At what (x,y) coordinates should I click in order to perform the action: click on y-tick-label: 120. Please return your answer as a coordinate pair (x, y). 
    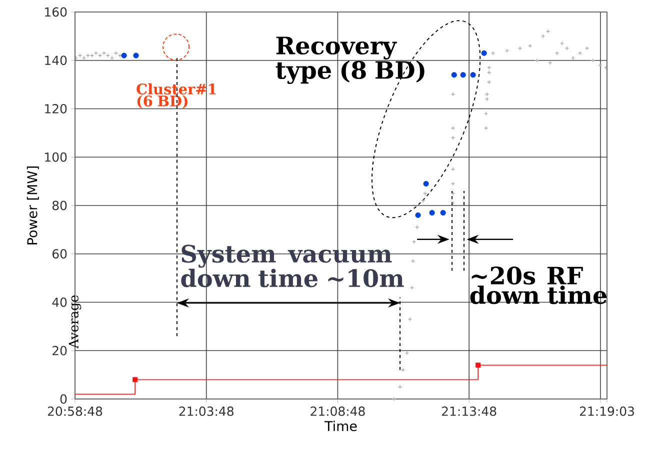
    Looking at the image, I should click on (56, 109).